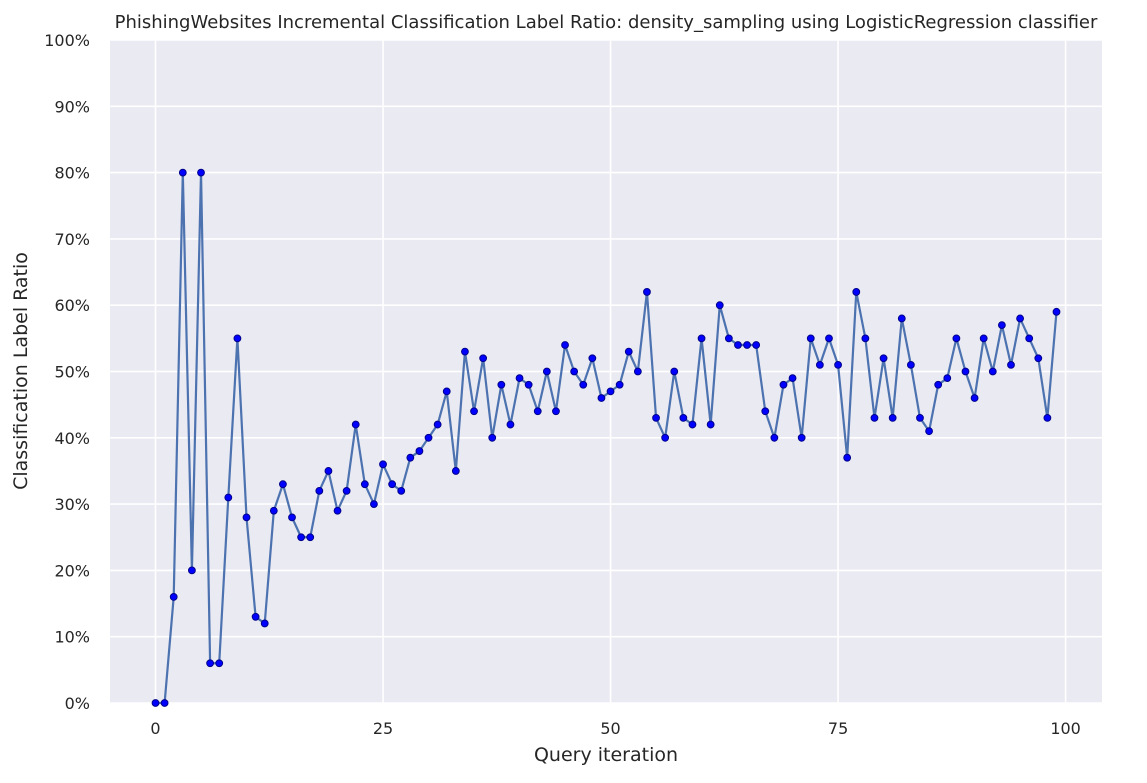 The image size is (1147, 783). I want to click on y-tick-label: 0%, so click(77, 703).